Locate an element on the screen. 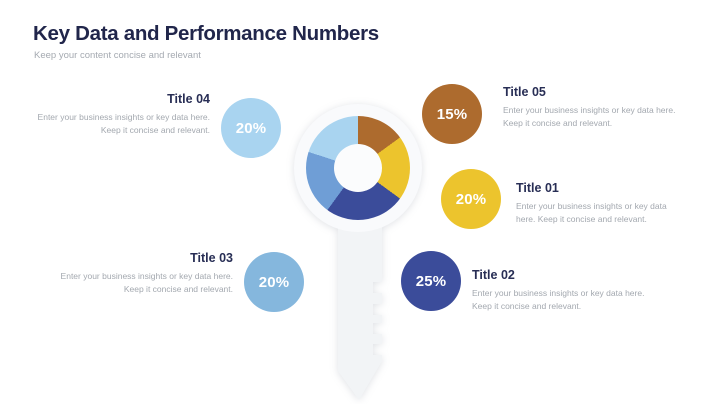  kpi-title-title-01: Title 01 is located at coordinates (537, 188).